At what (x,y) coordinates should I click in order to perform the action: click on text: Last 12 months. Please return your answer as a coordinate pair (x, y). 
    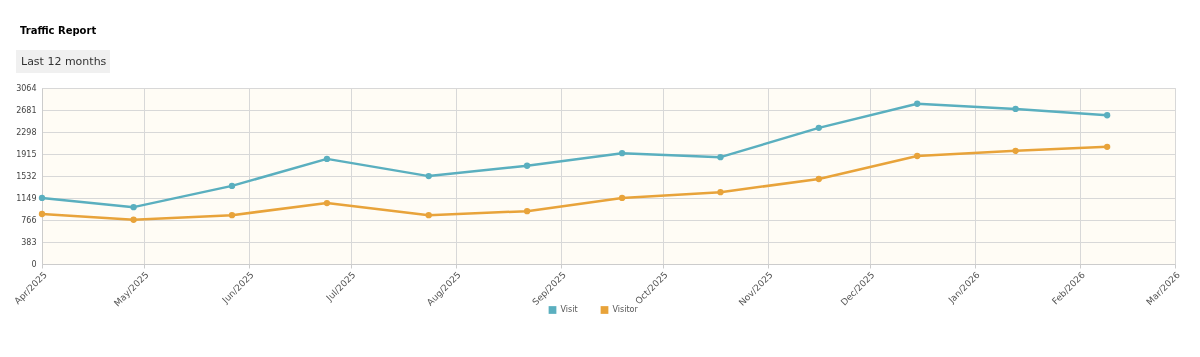
    Looking at the image, I should click on (64, 61).